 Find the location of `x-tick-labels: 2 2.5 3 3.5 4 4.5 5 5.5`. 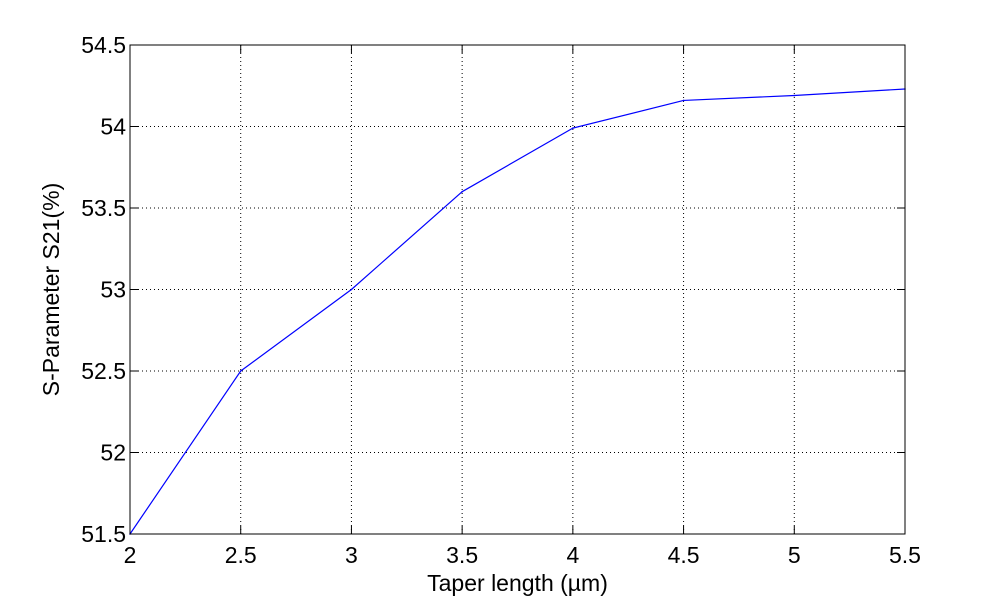

x-tick-labels: 2 2.5 3 3.5 4 4.5 5 5.5 is located at coordinates (522, 555).